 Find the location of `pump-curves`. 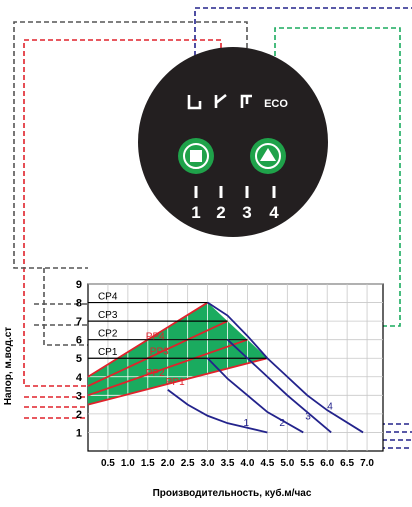

pump-curves is located at coordinates (265, 367).